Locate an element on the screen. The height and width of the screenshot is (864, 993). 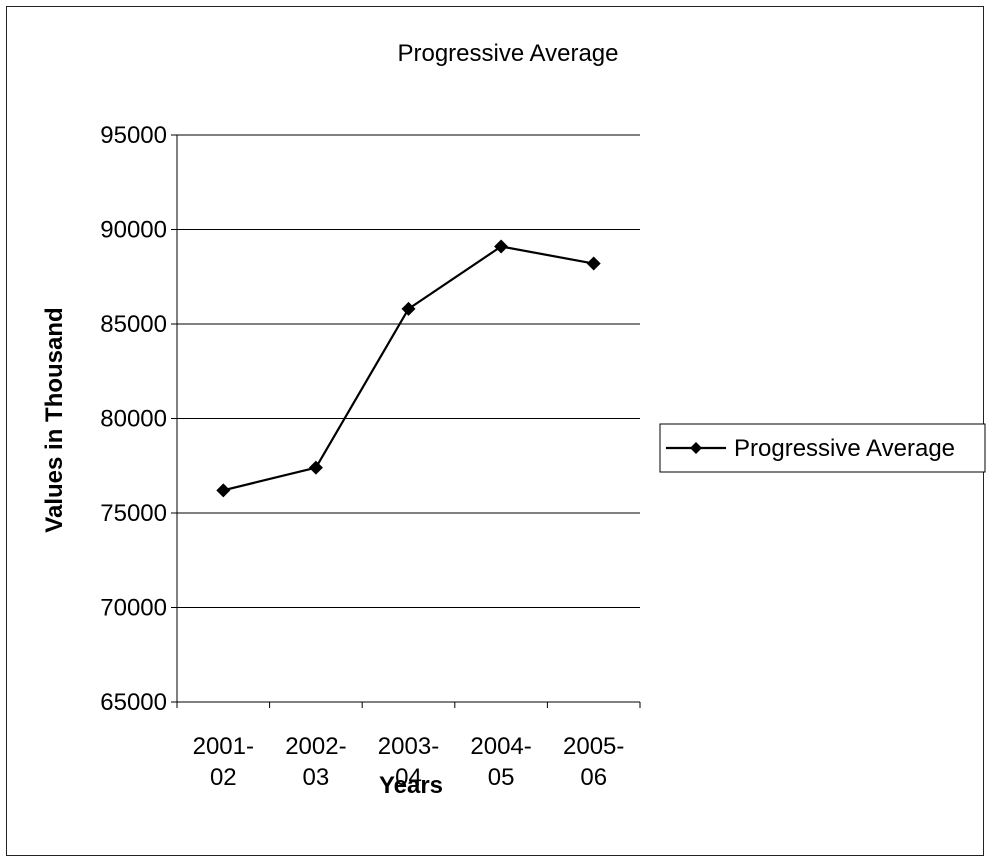
series-line is located at coordinates (408, 368).